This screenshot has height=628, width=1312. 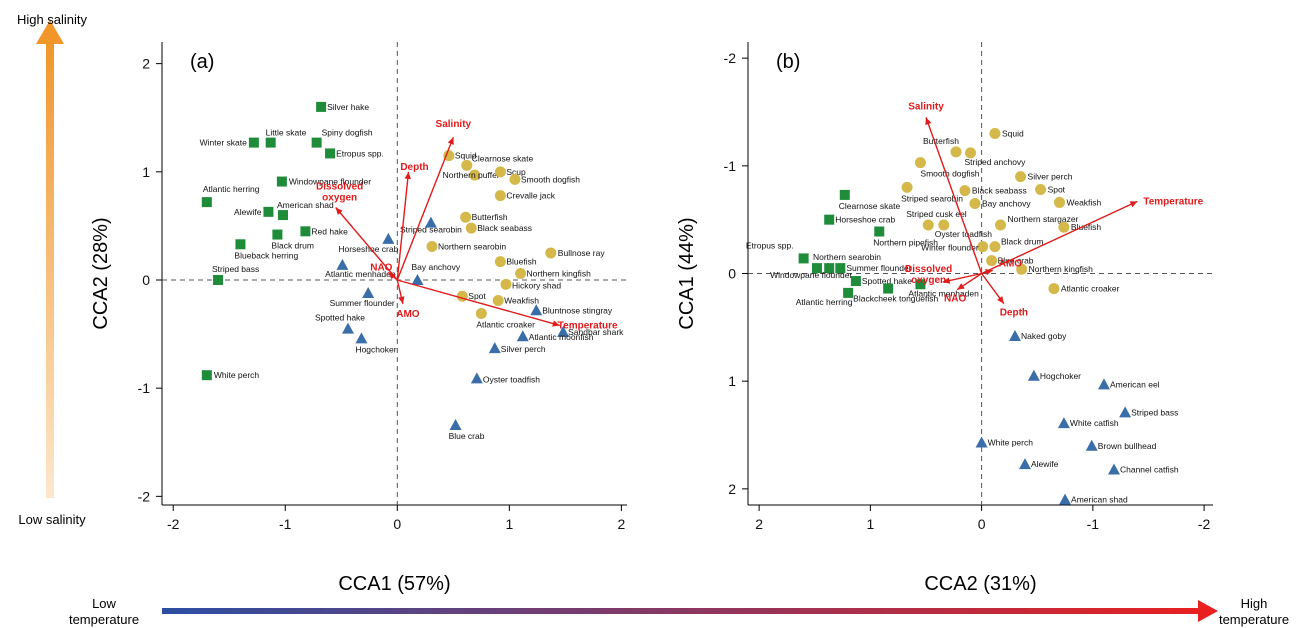 What do you see at coordinates (928, 269) in the screenshot?
I see `panel-b-vector-label-dissolved-oxygen-1: Dissolved` at bounding box center [928, 269].